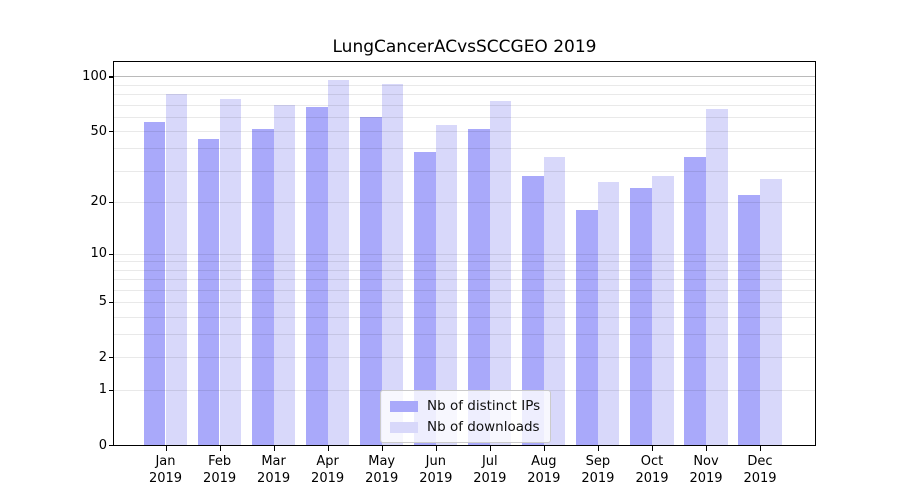 The height and width of the screenshot is (500, 900). Describe the element at coordinates (652, 470) in the screenshot. I see `x-axis-tick-label-oct: Oct 2019` at that location.